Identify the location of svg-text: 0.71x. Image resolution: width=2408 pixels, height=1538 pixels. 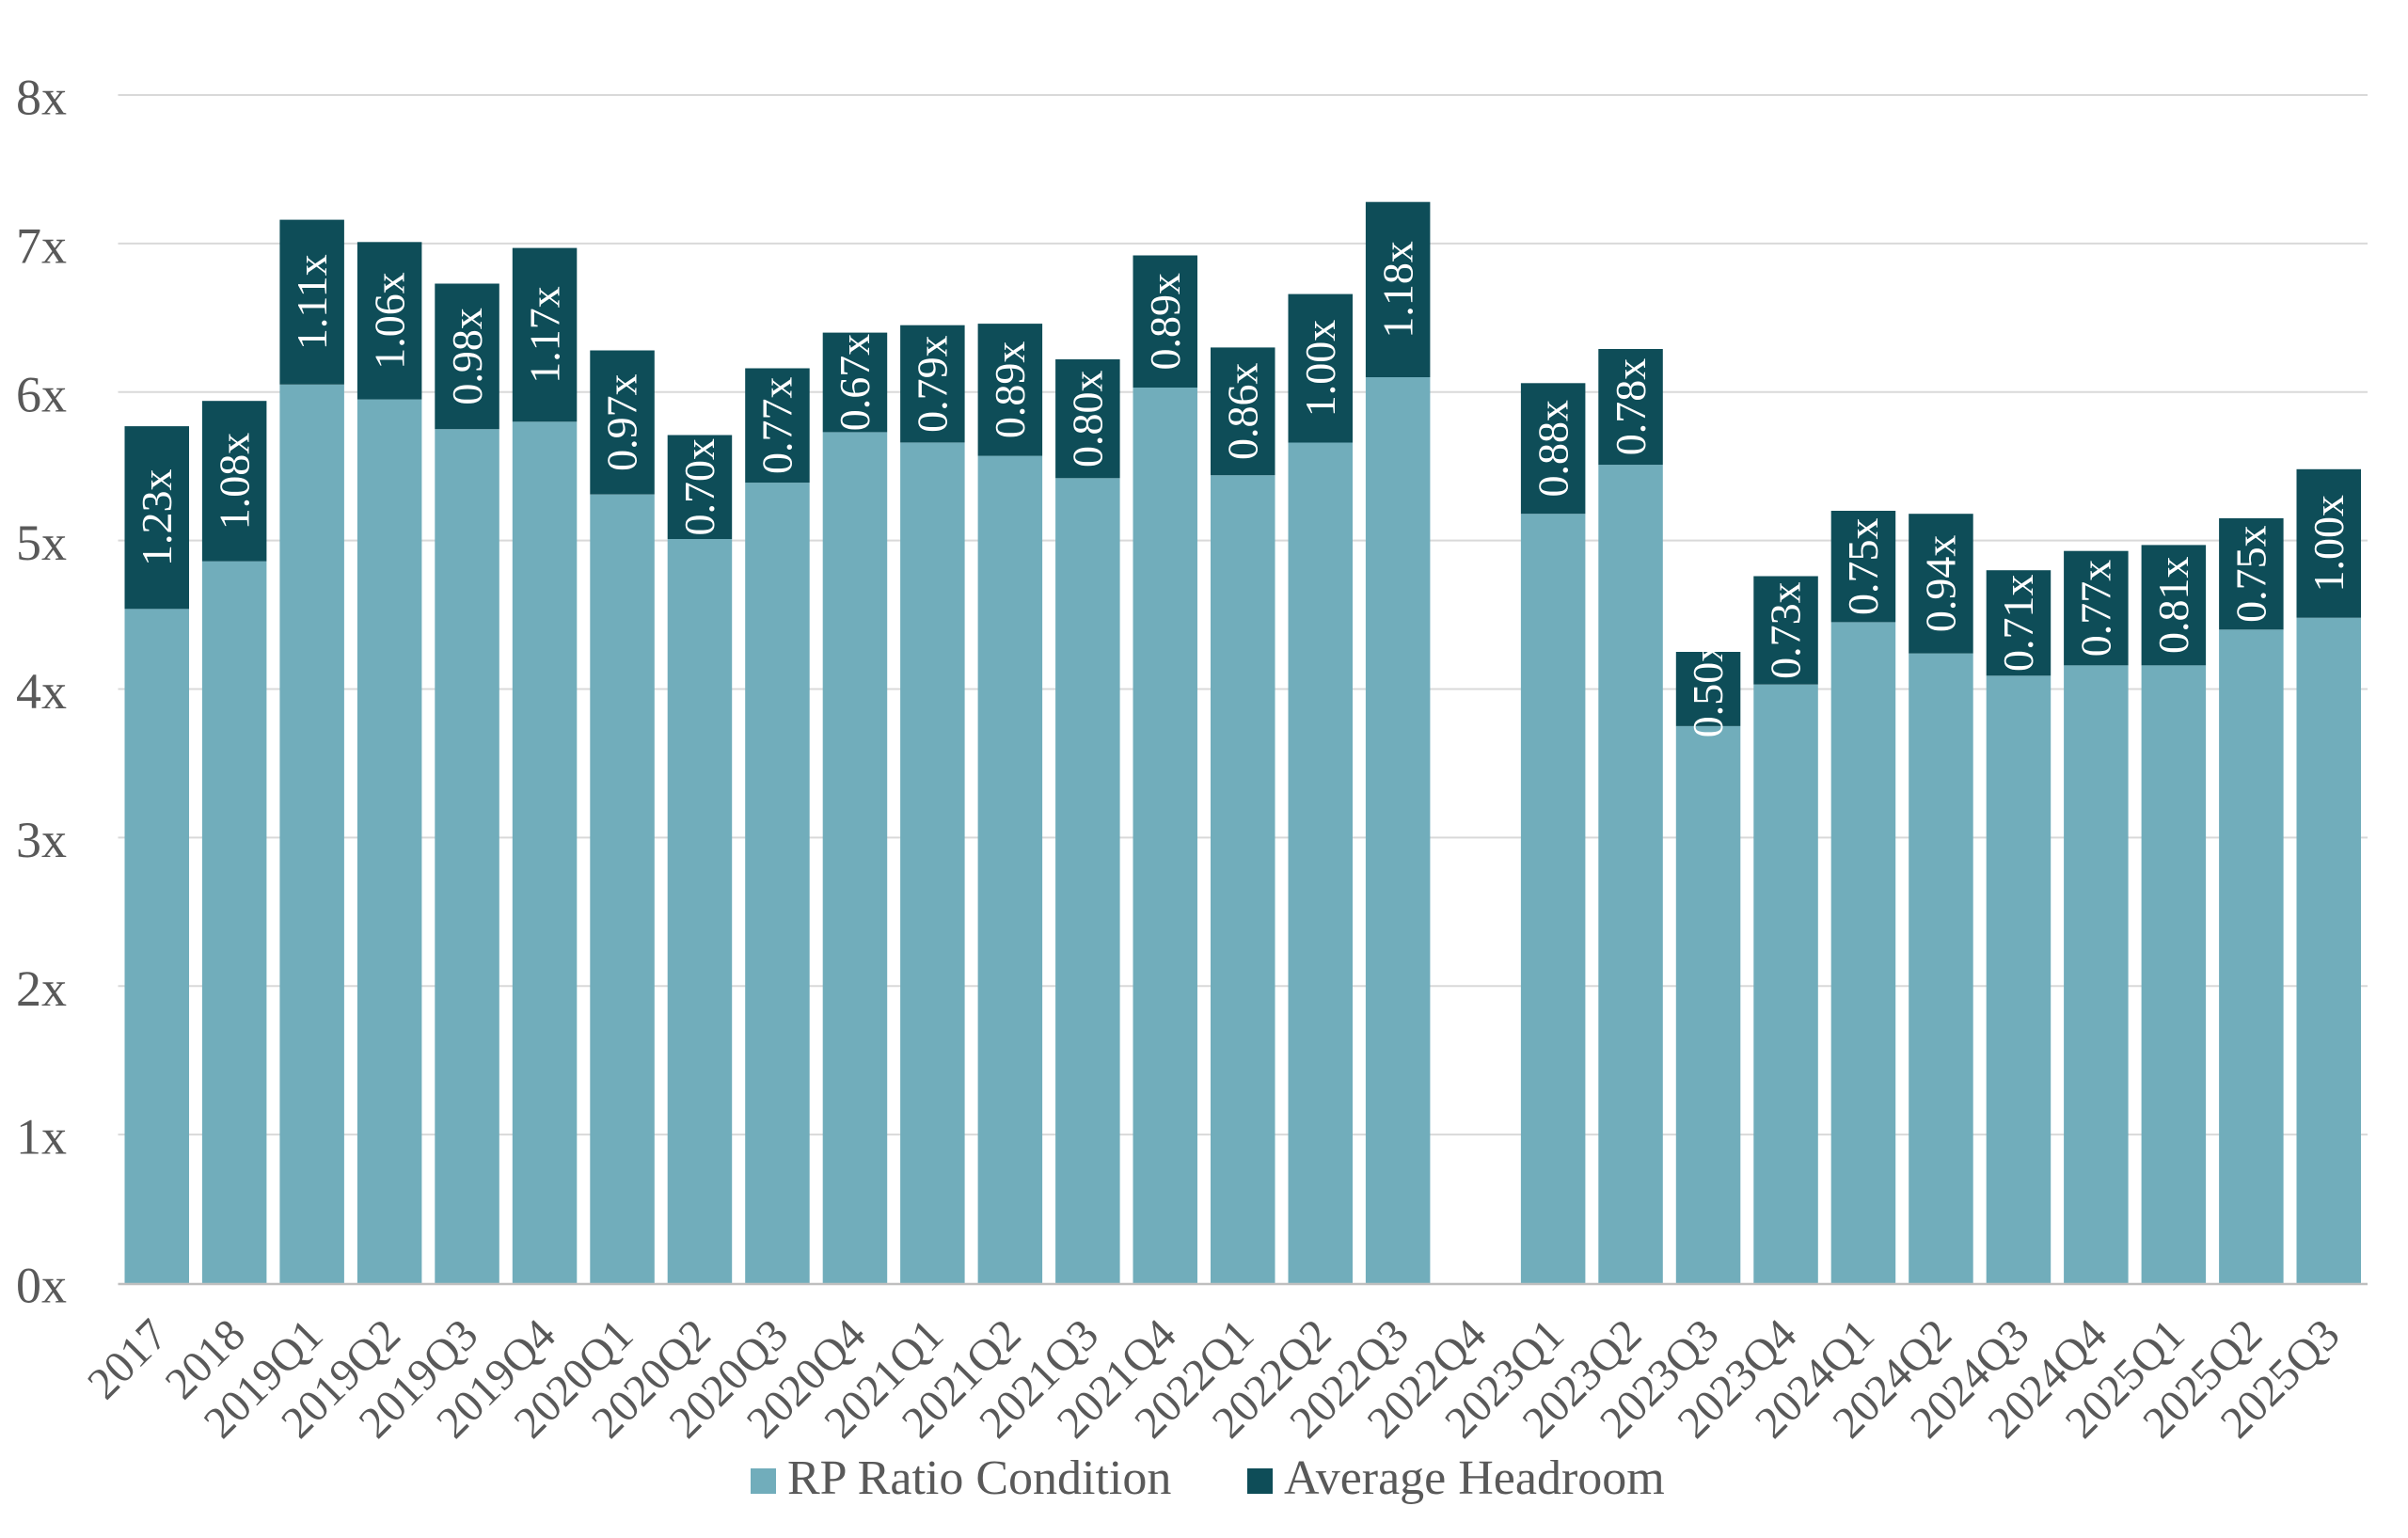
(2018, 623).